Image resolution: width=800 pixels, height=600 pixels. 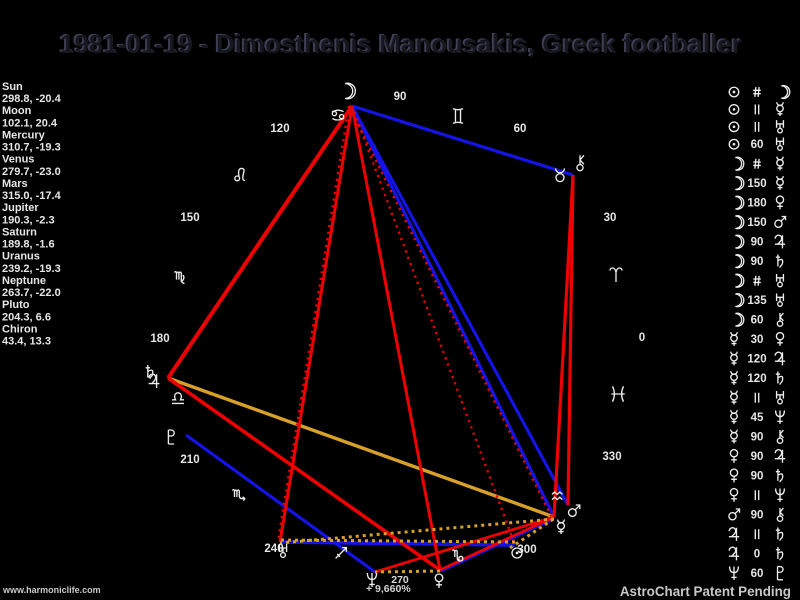 I want to click on svg-text: + 9,660%, so click(x=388, y=589).